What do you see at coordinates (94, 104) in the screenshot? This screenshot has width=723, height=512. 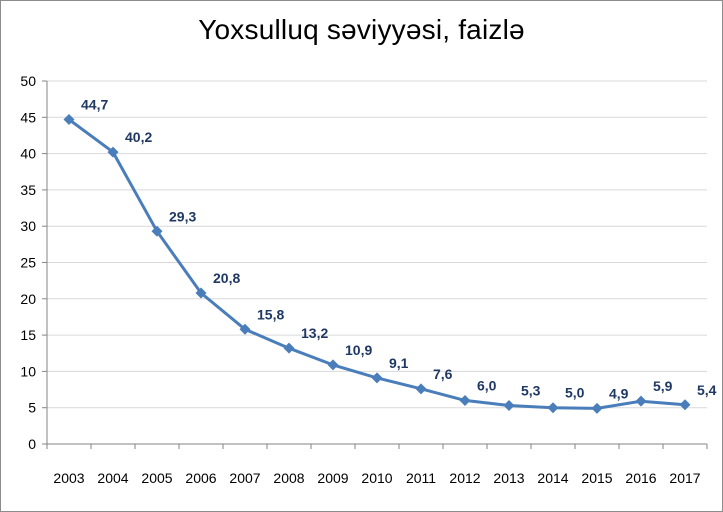 I see `data-label: 44,7` at bounding box center [94, 104].